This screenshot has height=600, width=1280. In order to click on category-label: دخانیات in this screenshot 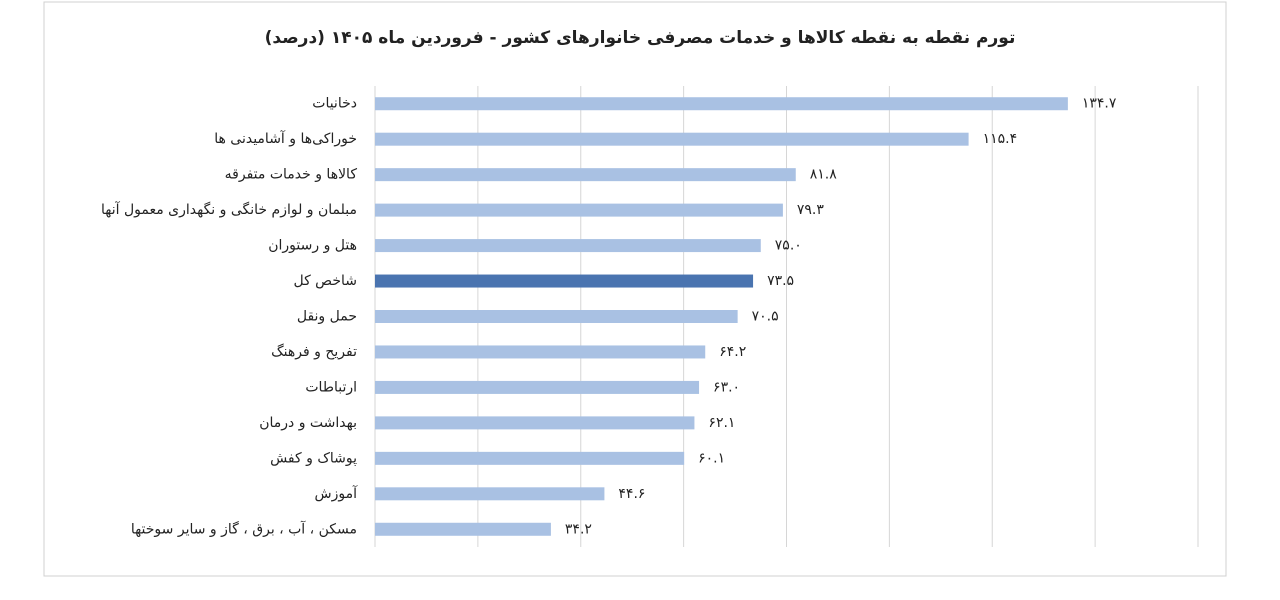, I will do `click(334, 104)`.